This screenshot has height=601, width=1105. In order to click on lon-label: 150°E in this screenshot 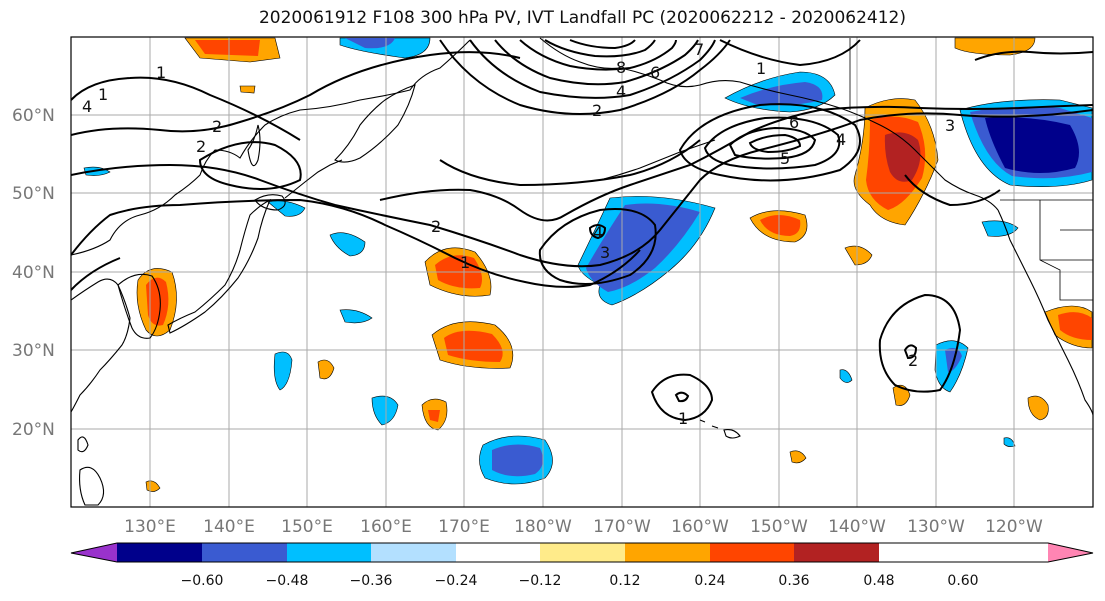, I will do `click(307, 527)`.